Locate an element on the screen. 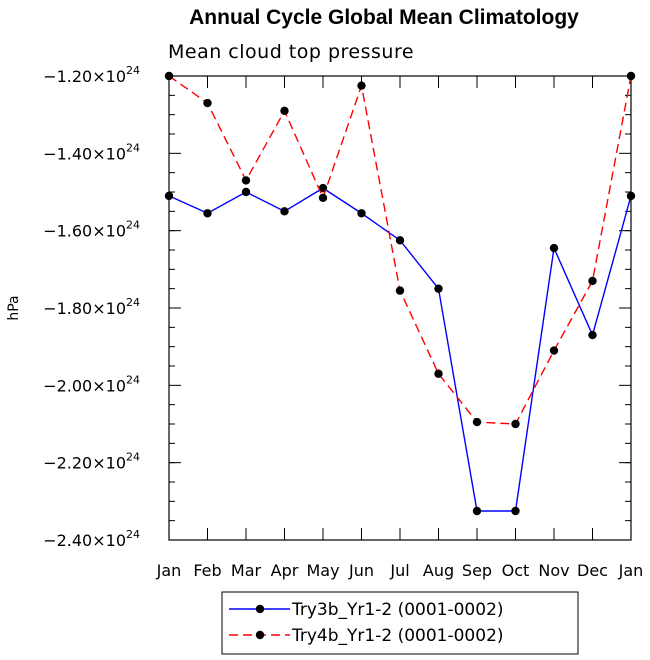 This screenshot has height=660, width=650. y-tick-label: −2.40×1024 is located at coordinates (91, 539).